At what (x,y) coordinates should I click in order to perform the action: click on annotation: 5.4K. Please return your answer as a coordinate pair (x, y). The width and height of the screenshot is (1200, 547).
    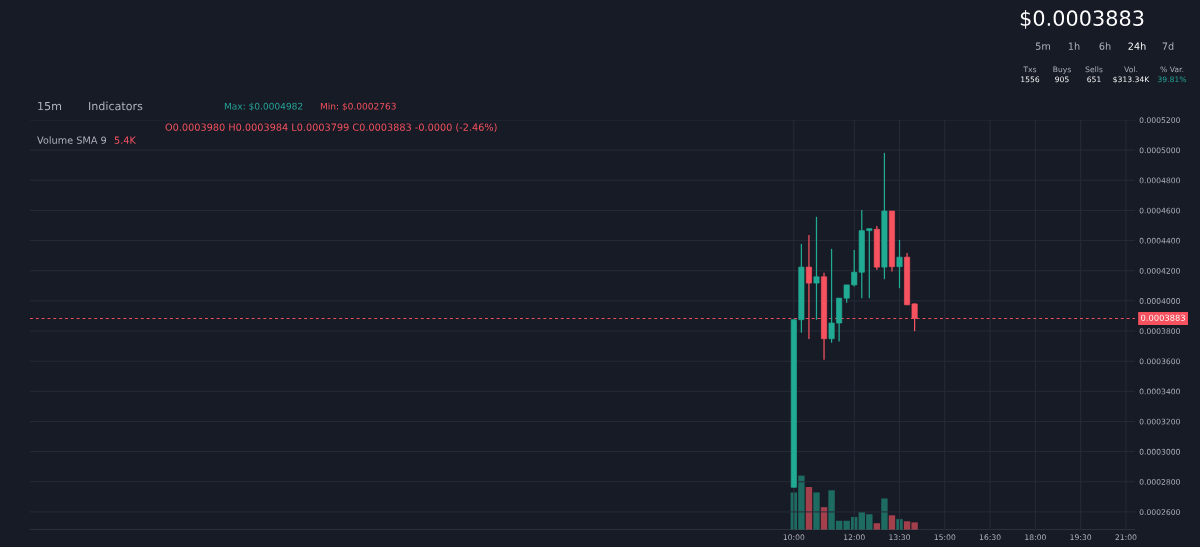
    Looking at the image, I should click on (125, 140).